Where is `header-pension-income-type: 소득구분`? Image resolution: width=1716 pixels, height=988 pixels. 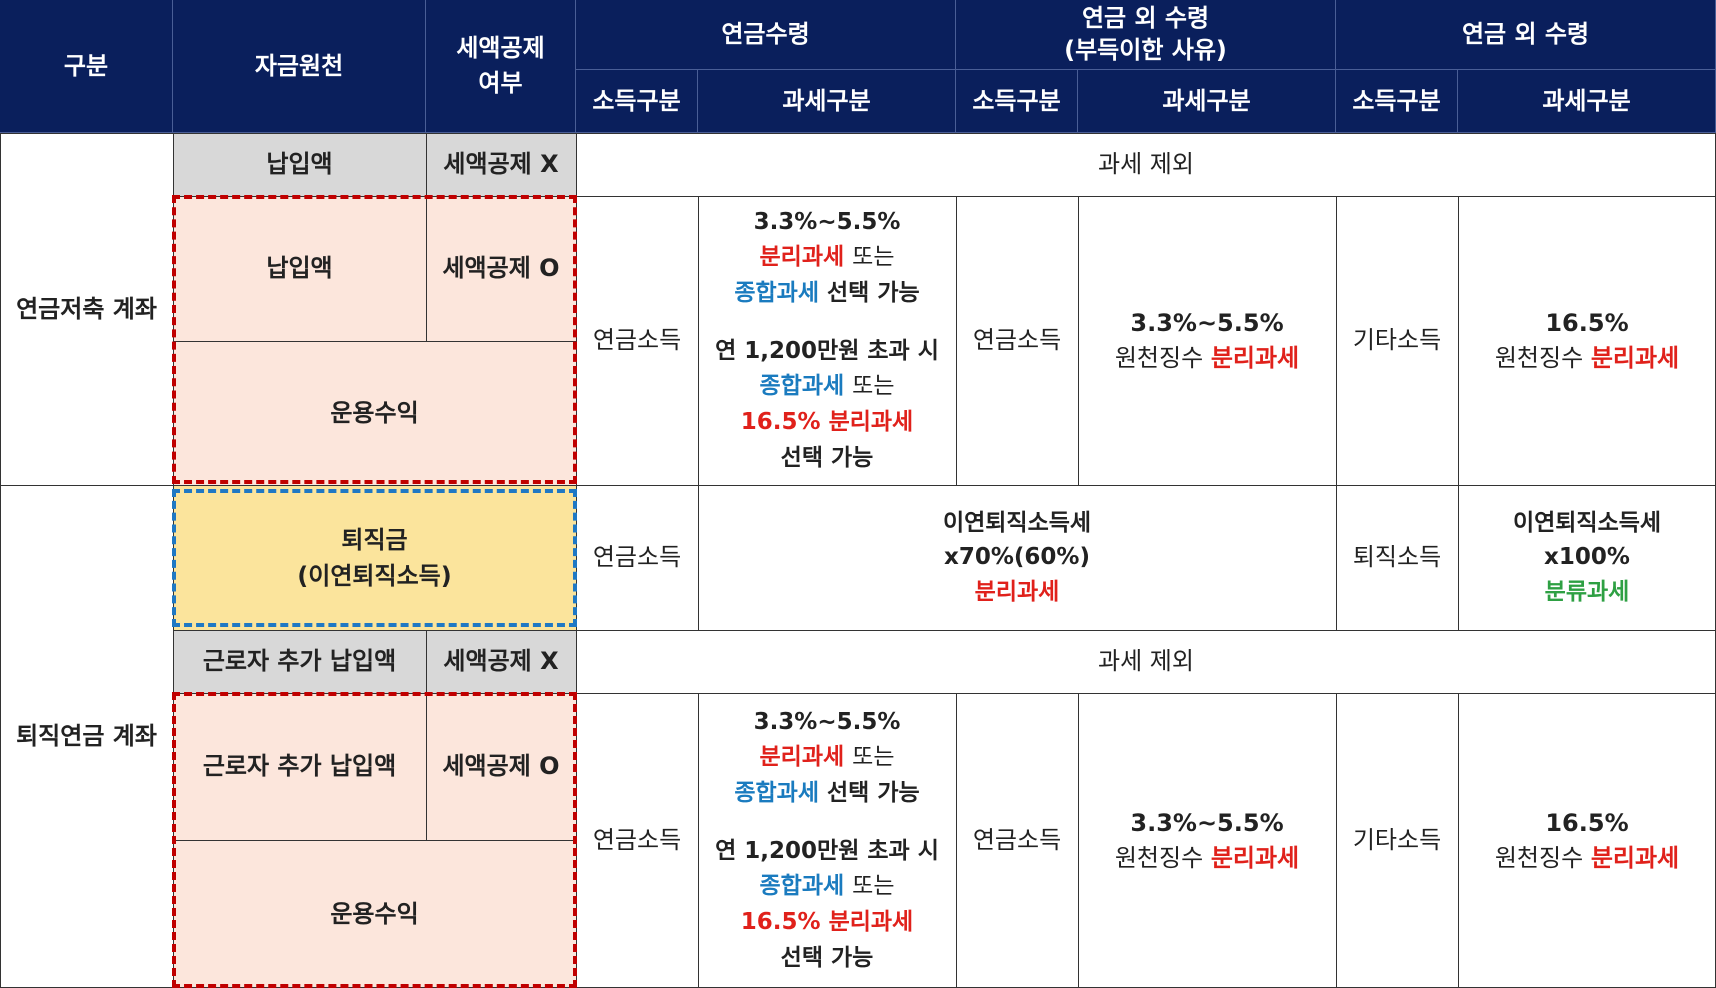
header-pension-income-type: 소득구분 is located at coordinates (637, 101).